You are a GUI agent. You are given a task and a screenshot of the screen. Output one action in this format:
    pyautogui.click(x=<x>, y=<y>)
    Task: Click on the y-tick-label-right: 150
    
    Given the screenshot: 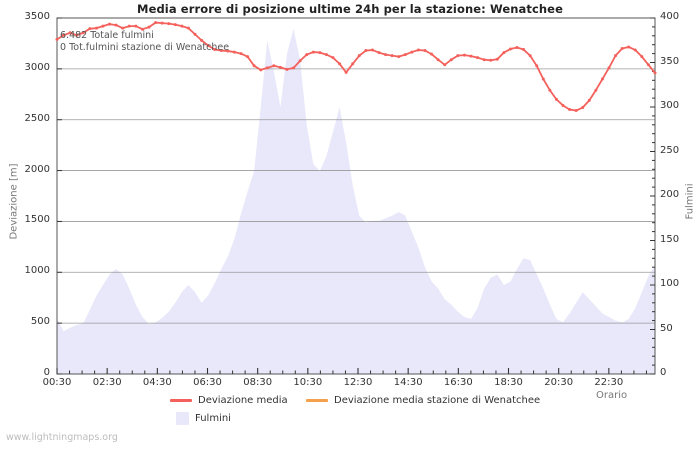 What is the action you would take?
    pyautogui.click(x=670, y=239)
    